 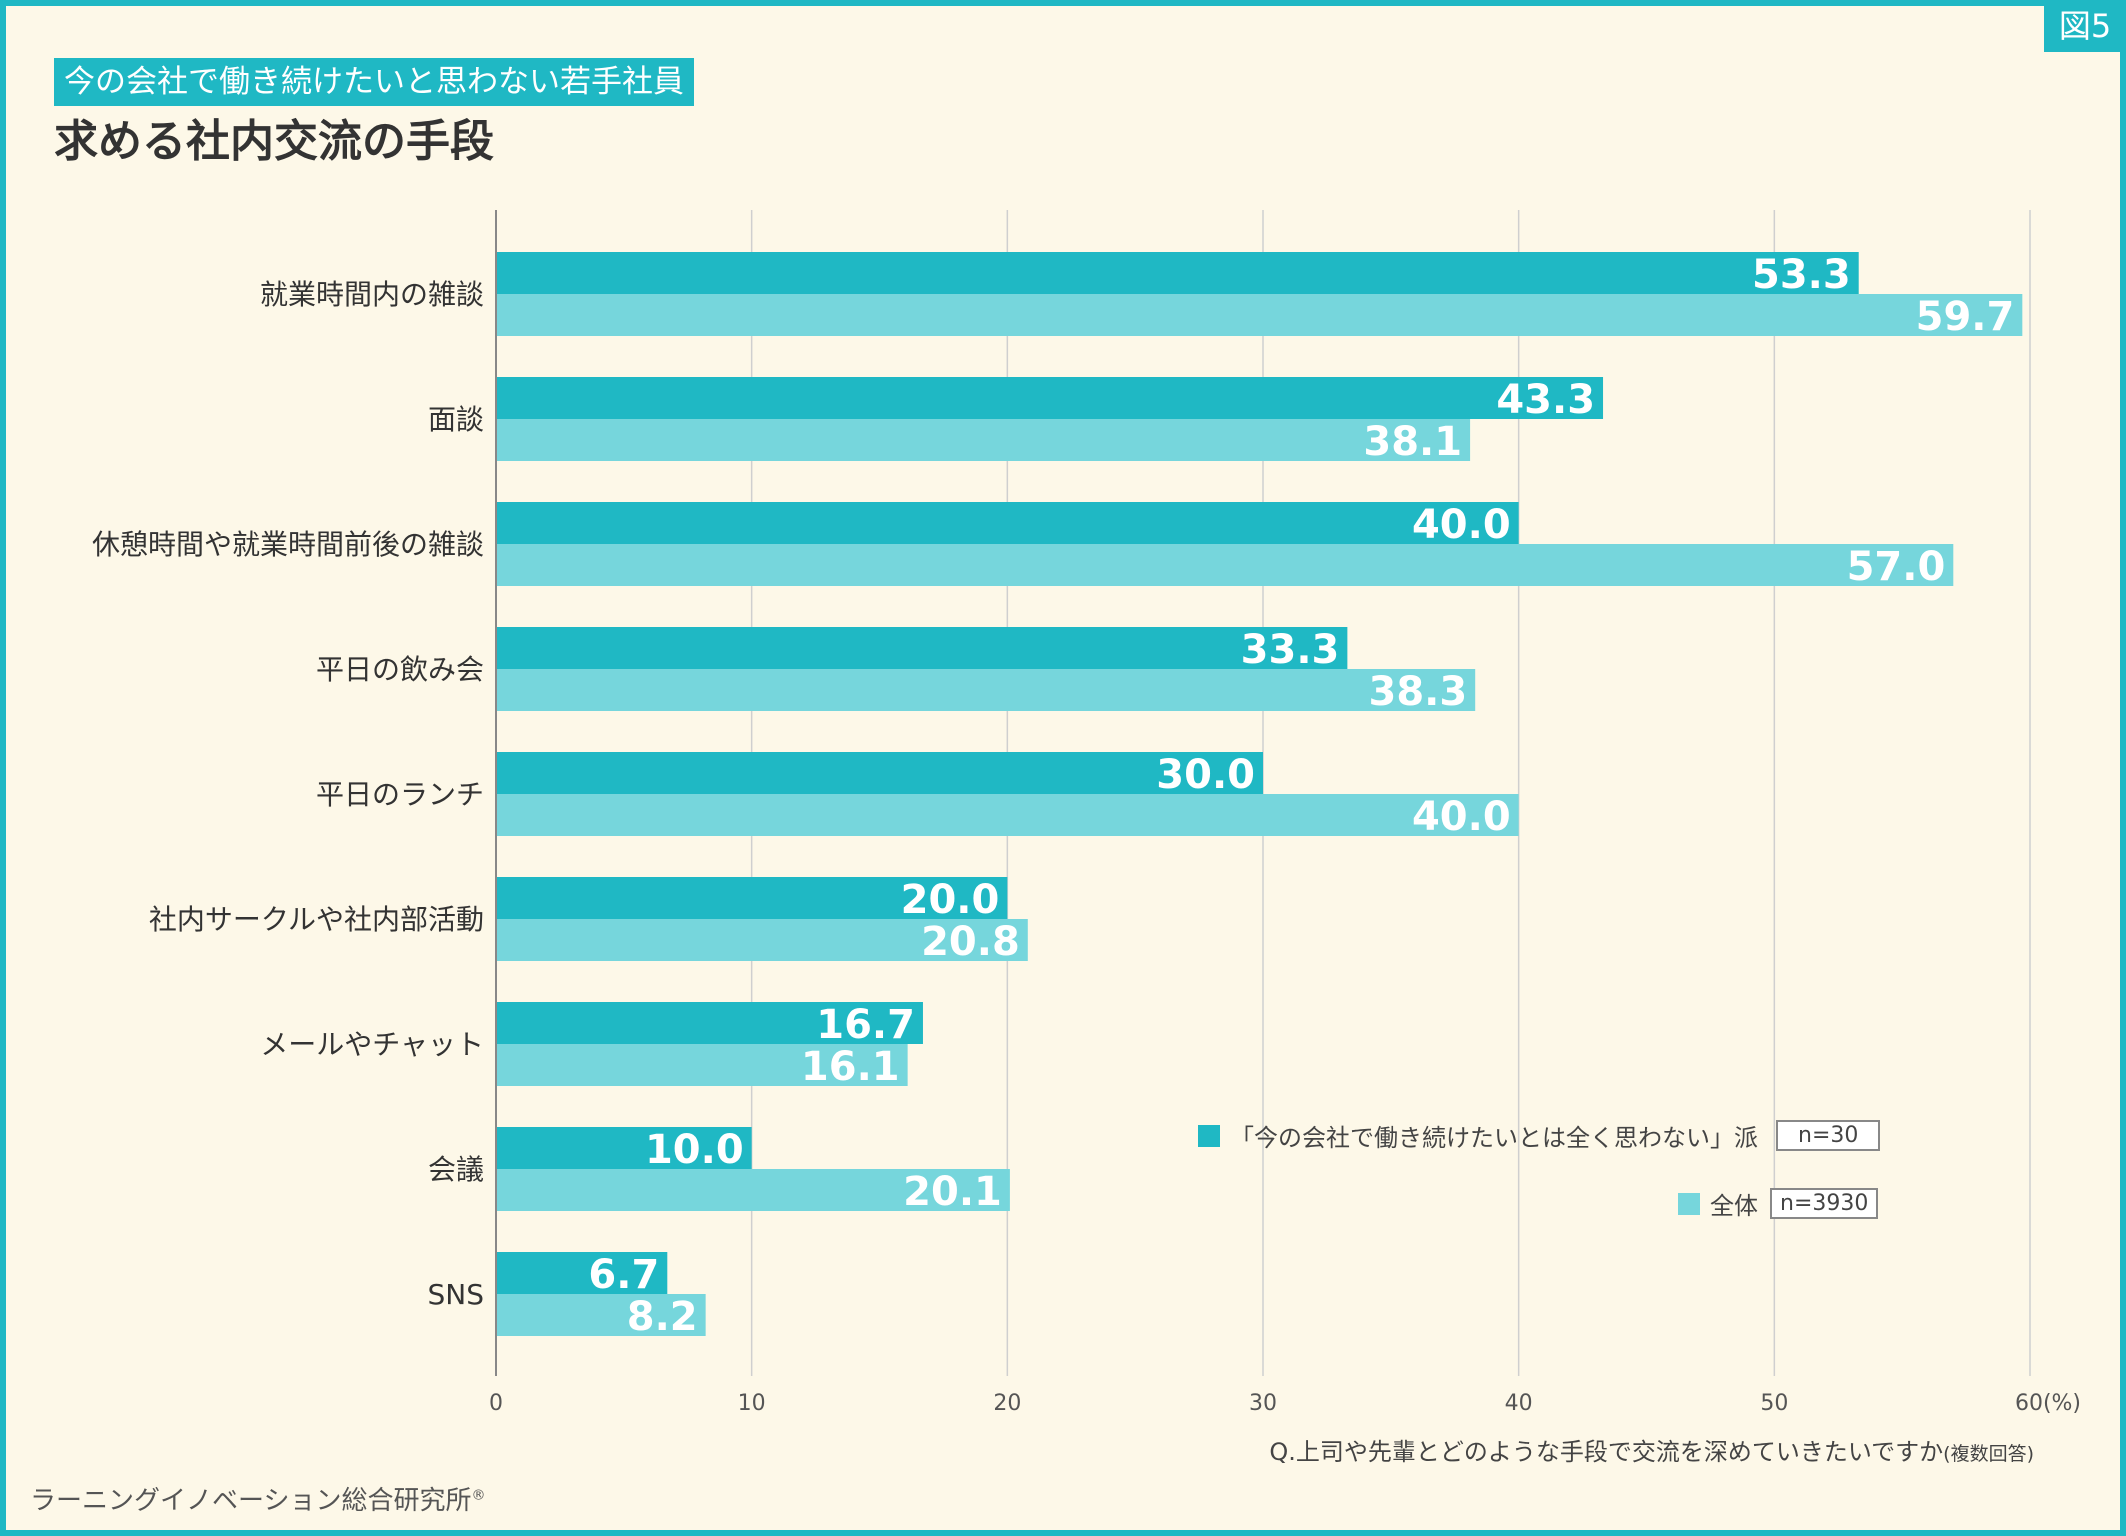 What do you see at coordinates (456, 1294) in the screenshot?
I see `category-label: SNS` at bounding box center [456, 1294].